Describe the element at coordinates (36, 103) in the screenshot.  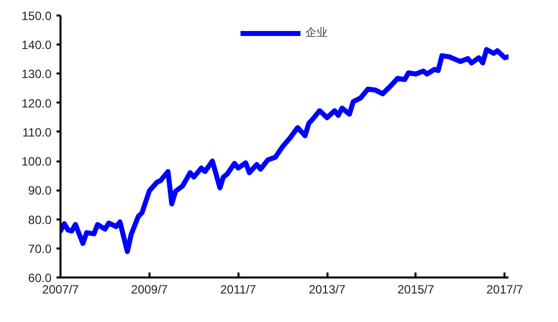
I see `y-tick-label: 120.0` at that location.